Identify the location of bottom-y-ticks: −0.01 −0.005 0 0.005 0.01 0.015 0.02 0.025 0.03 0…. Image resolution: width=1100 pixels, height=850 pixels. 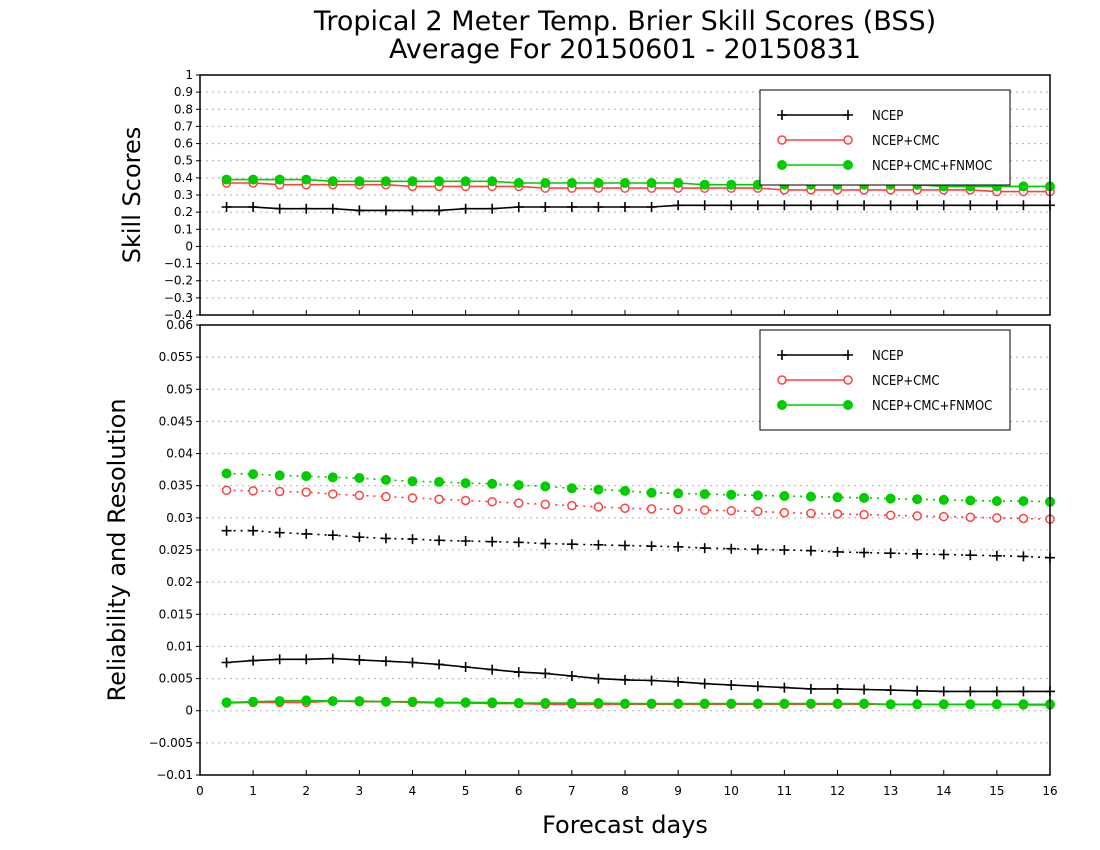
(174, 550).